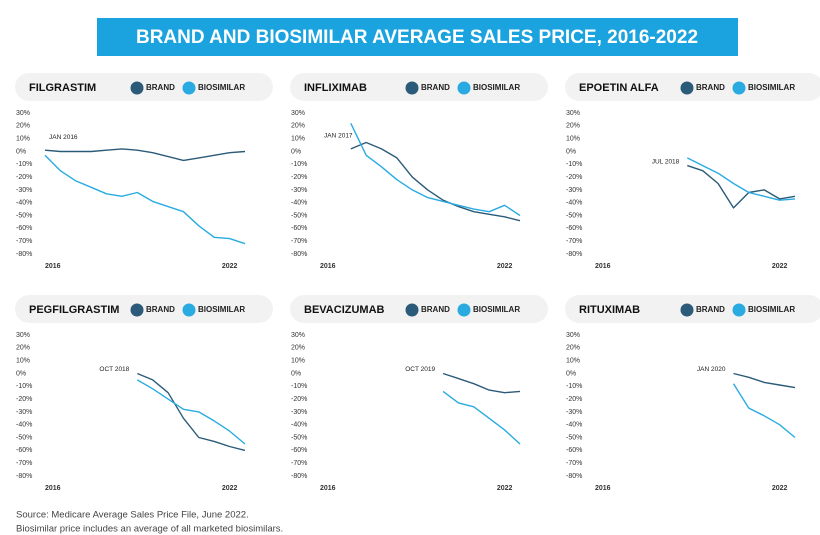  What do you see at coordinates (666, 161) in the screenshot?
I see `annotation: JUL 2018` at bounding box center [666, 161].